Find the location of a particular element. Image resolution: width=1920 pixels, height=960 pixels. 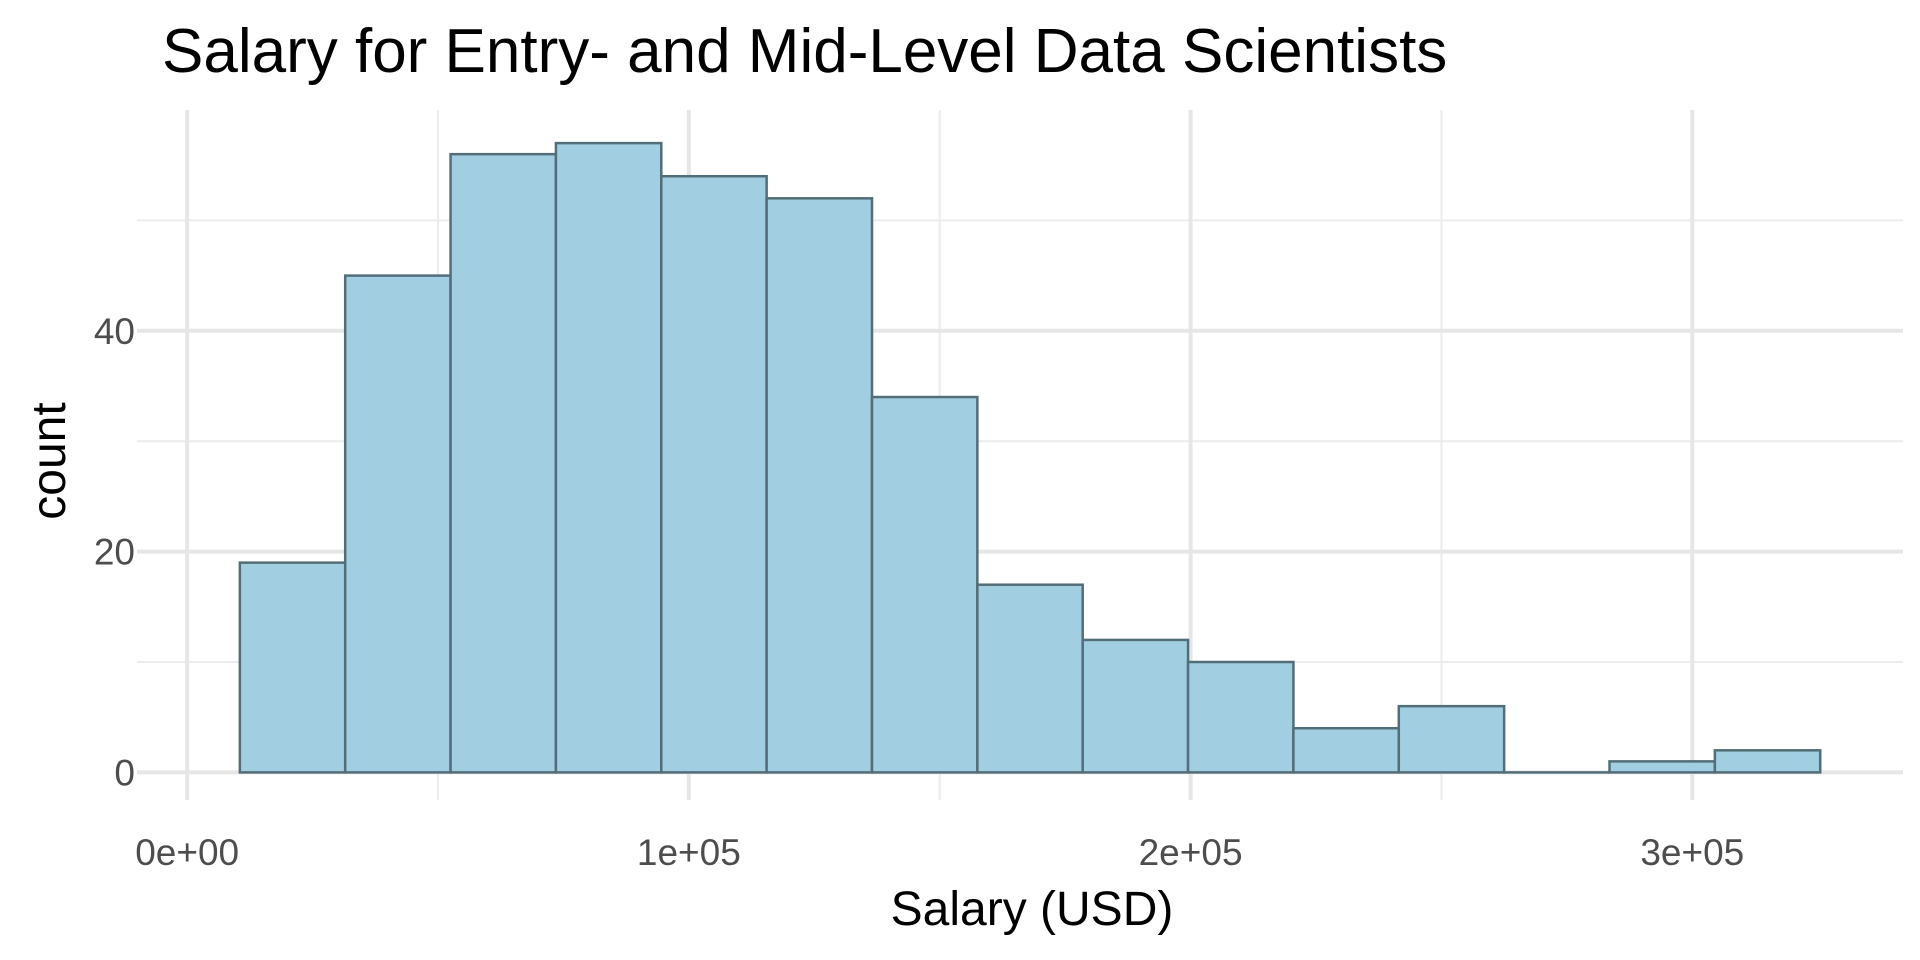

y-tick-label: 40 is located at coordinates (114, 331).